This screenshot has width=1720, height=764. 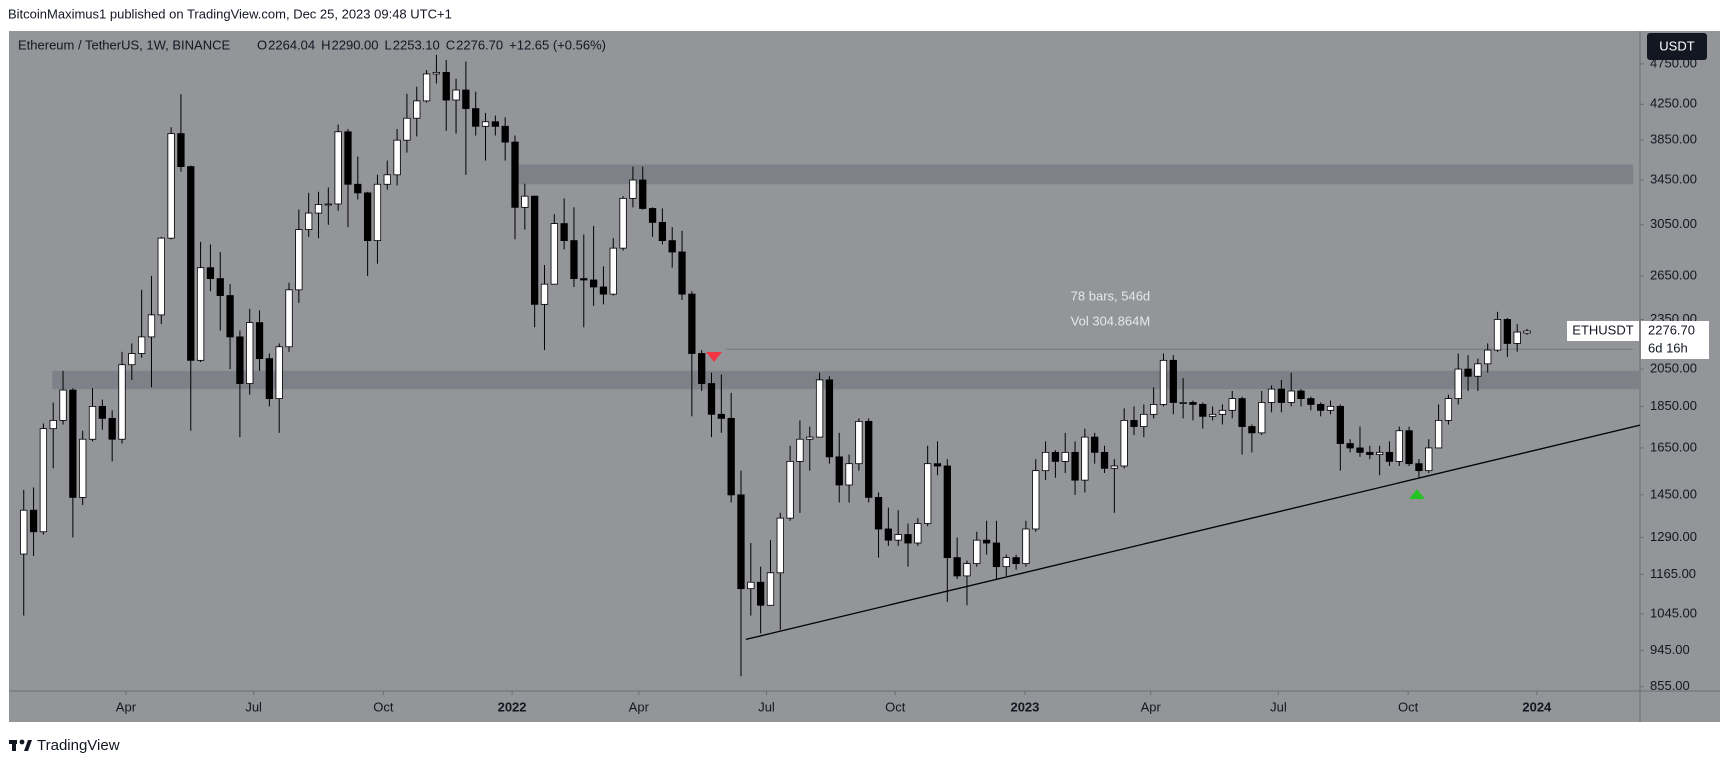 What do you see at coordinates (416, 44) in the screenshot?
I see `legend-value: 2253.10` at bounding box center [416, 44].